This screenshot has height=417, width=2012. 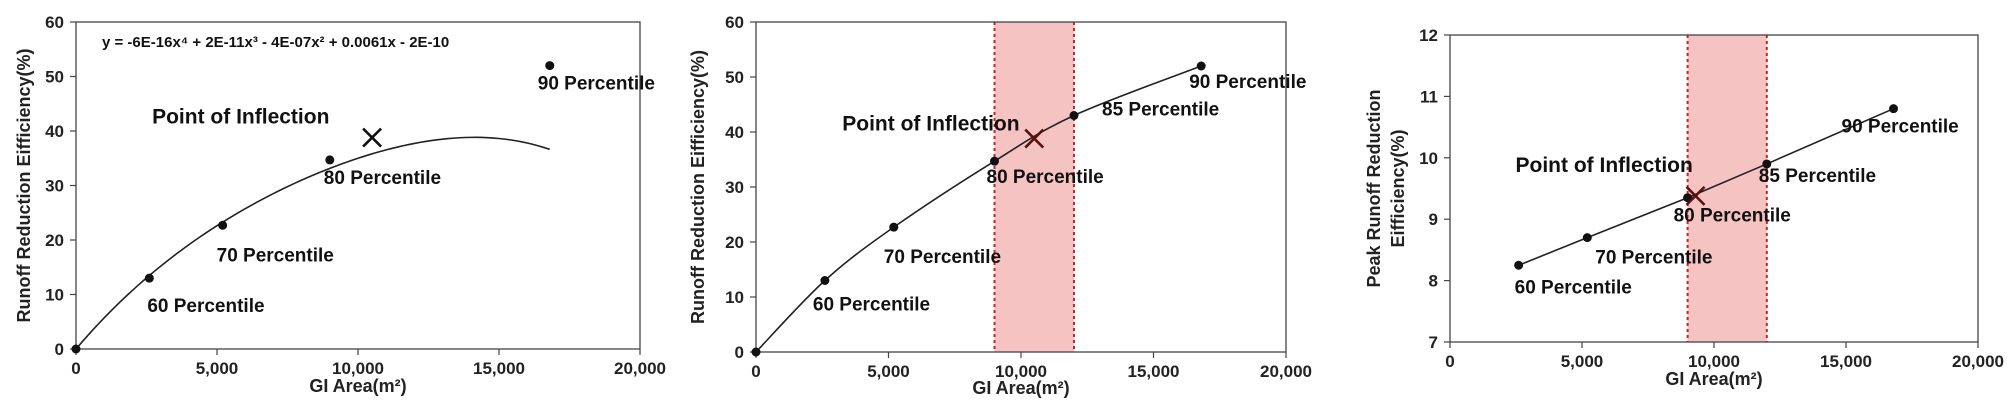 What do you see at coordinates (1374, 188) in the screenshot?
I see `y-axis-label-line-1: Peak Runoff Reduction` at bounding box center [1374, 188].